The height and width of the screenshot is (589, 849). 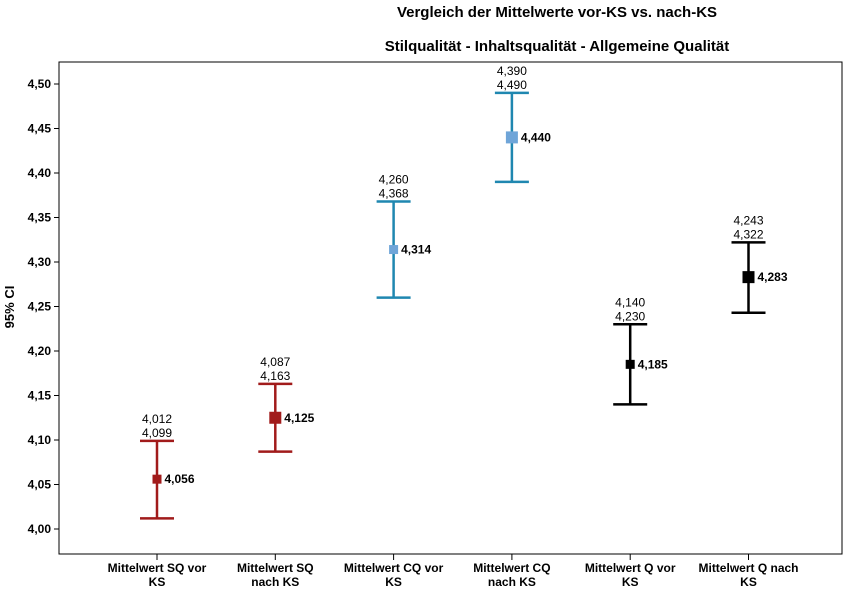 What do you see at coordinates (536, 137) in the screenshot?
I see `mean-value-label: 4,440` at bounding box center [536, 137].